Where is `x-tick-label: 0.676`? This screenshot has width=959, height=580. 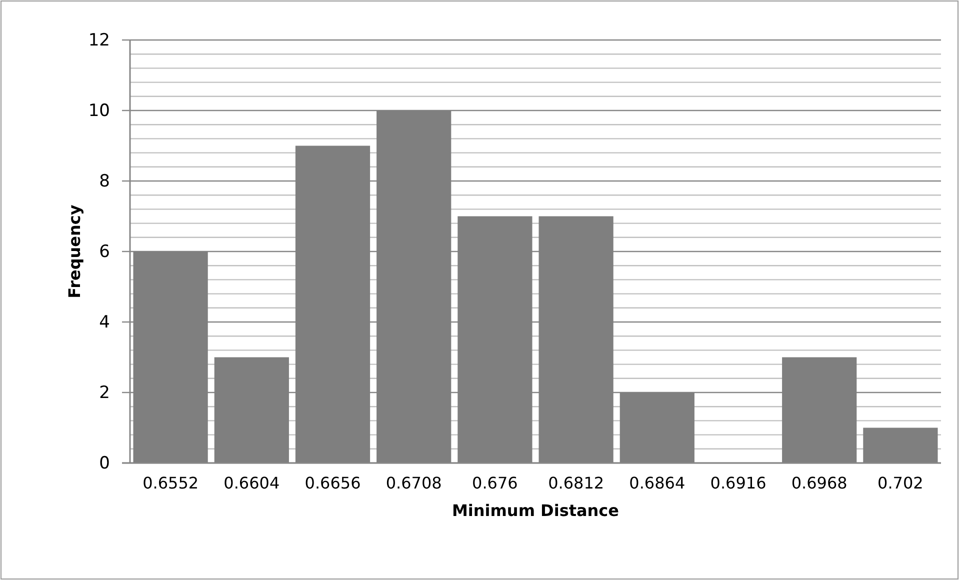
x-tick-label: 0.676 is located at coordinates (495, 482).